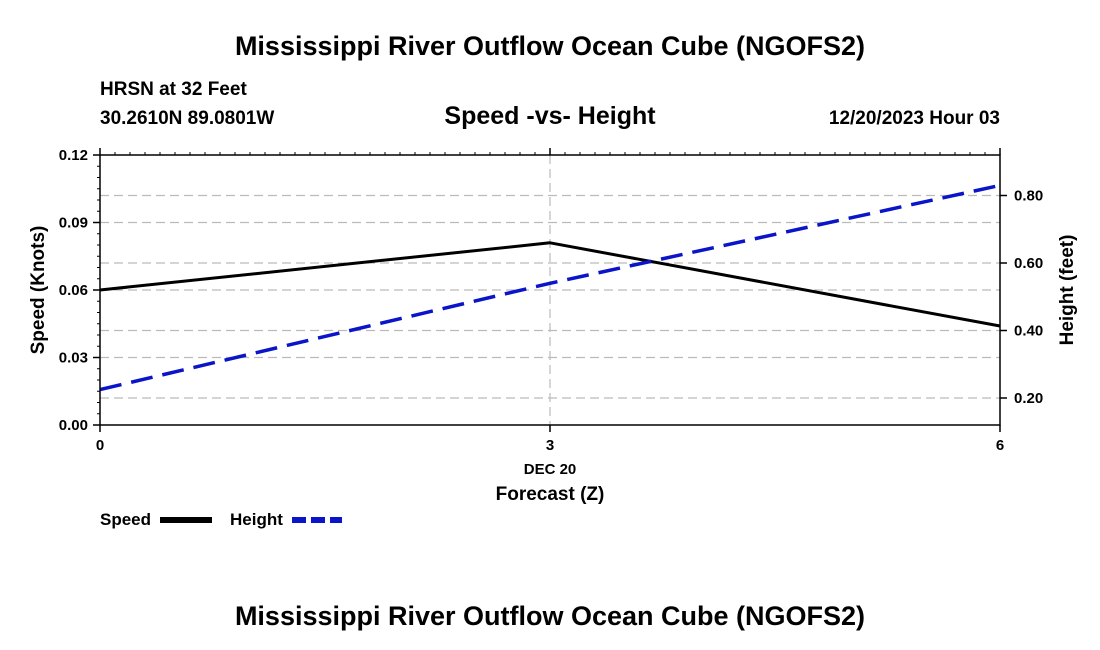 Image resolution: width=1100 pixels, height=650 pixels. I want to click on y2-tick-label: 0.60, so click(1028, 263).